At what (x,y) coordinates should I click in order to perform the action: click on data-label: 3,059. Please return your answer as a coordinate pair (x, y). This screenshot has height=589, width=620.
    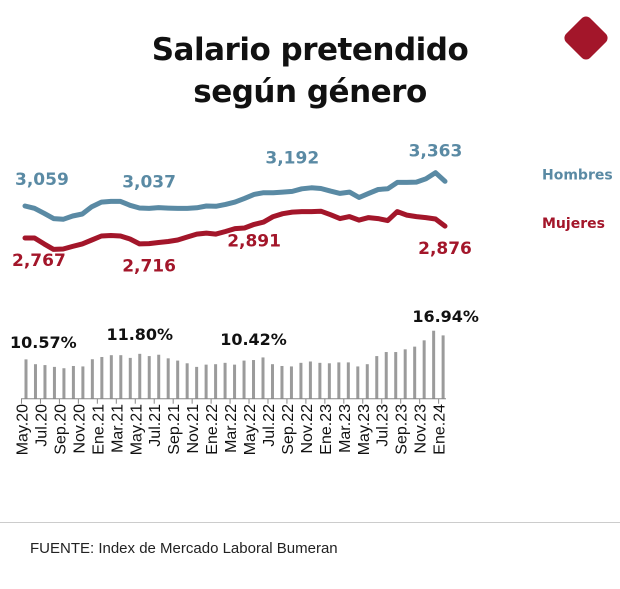
    Looking at the image, I should click on (42, 180).